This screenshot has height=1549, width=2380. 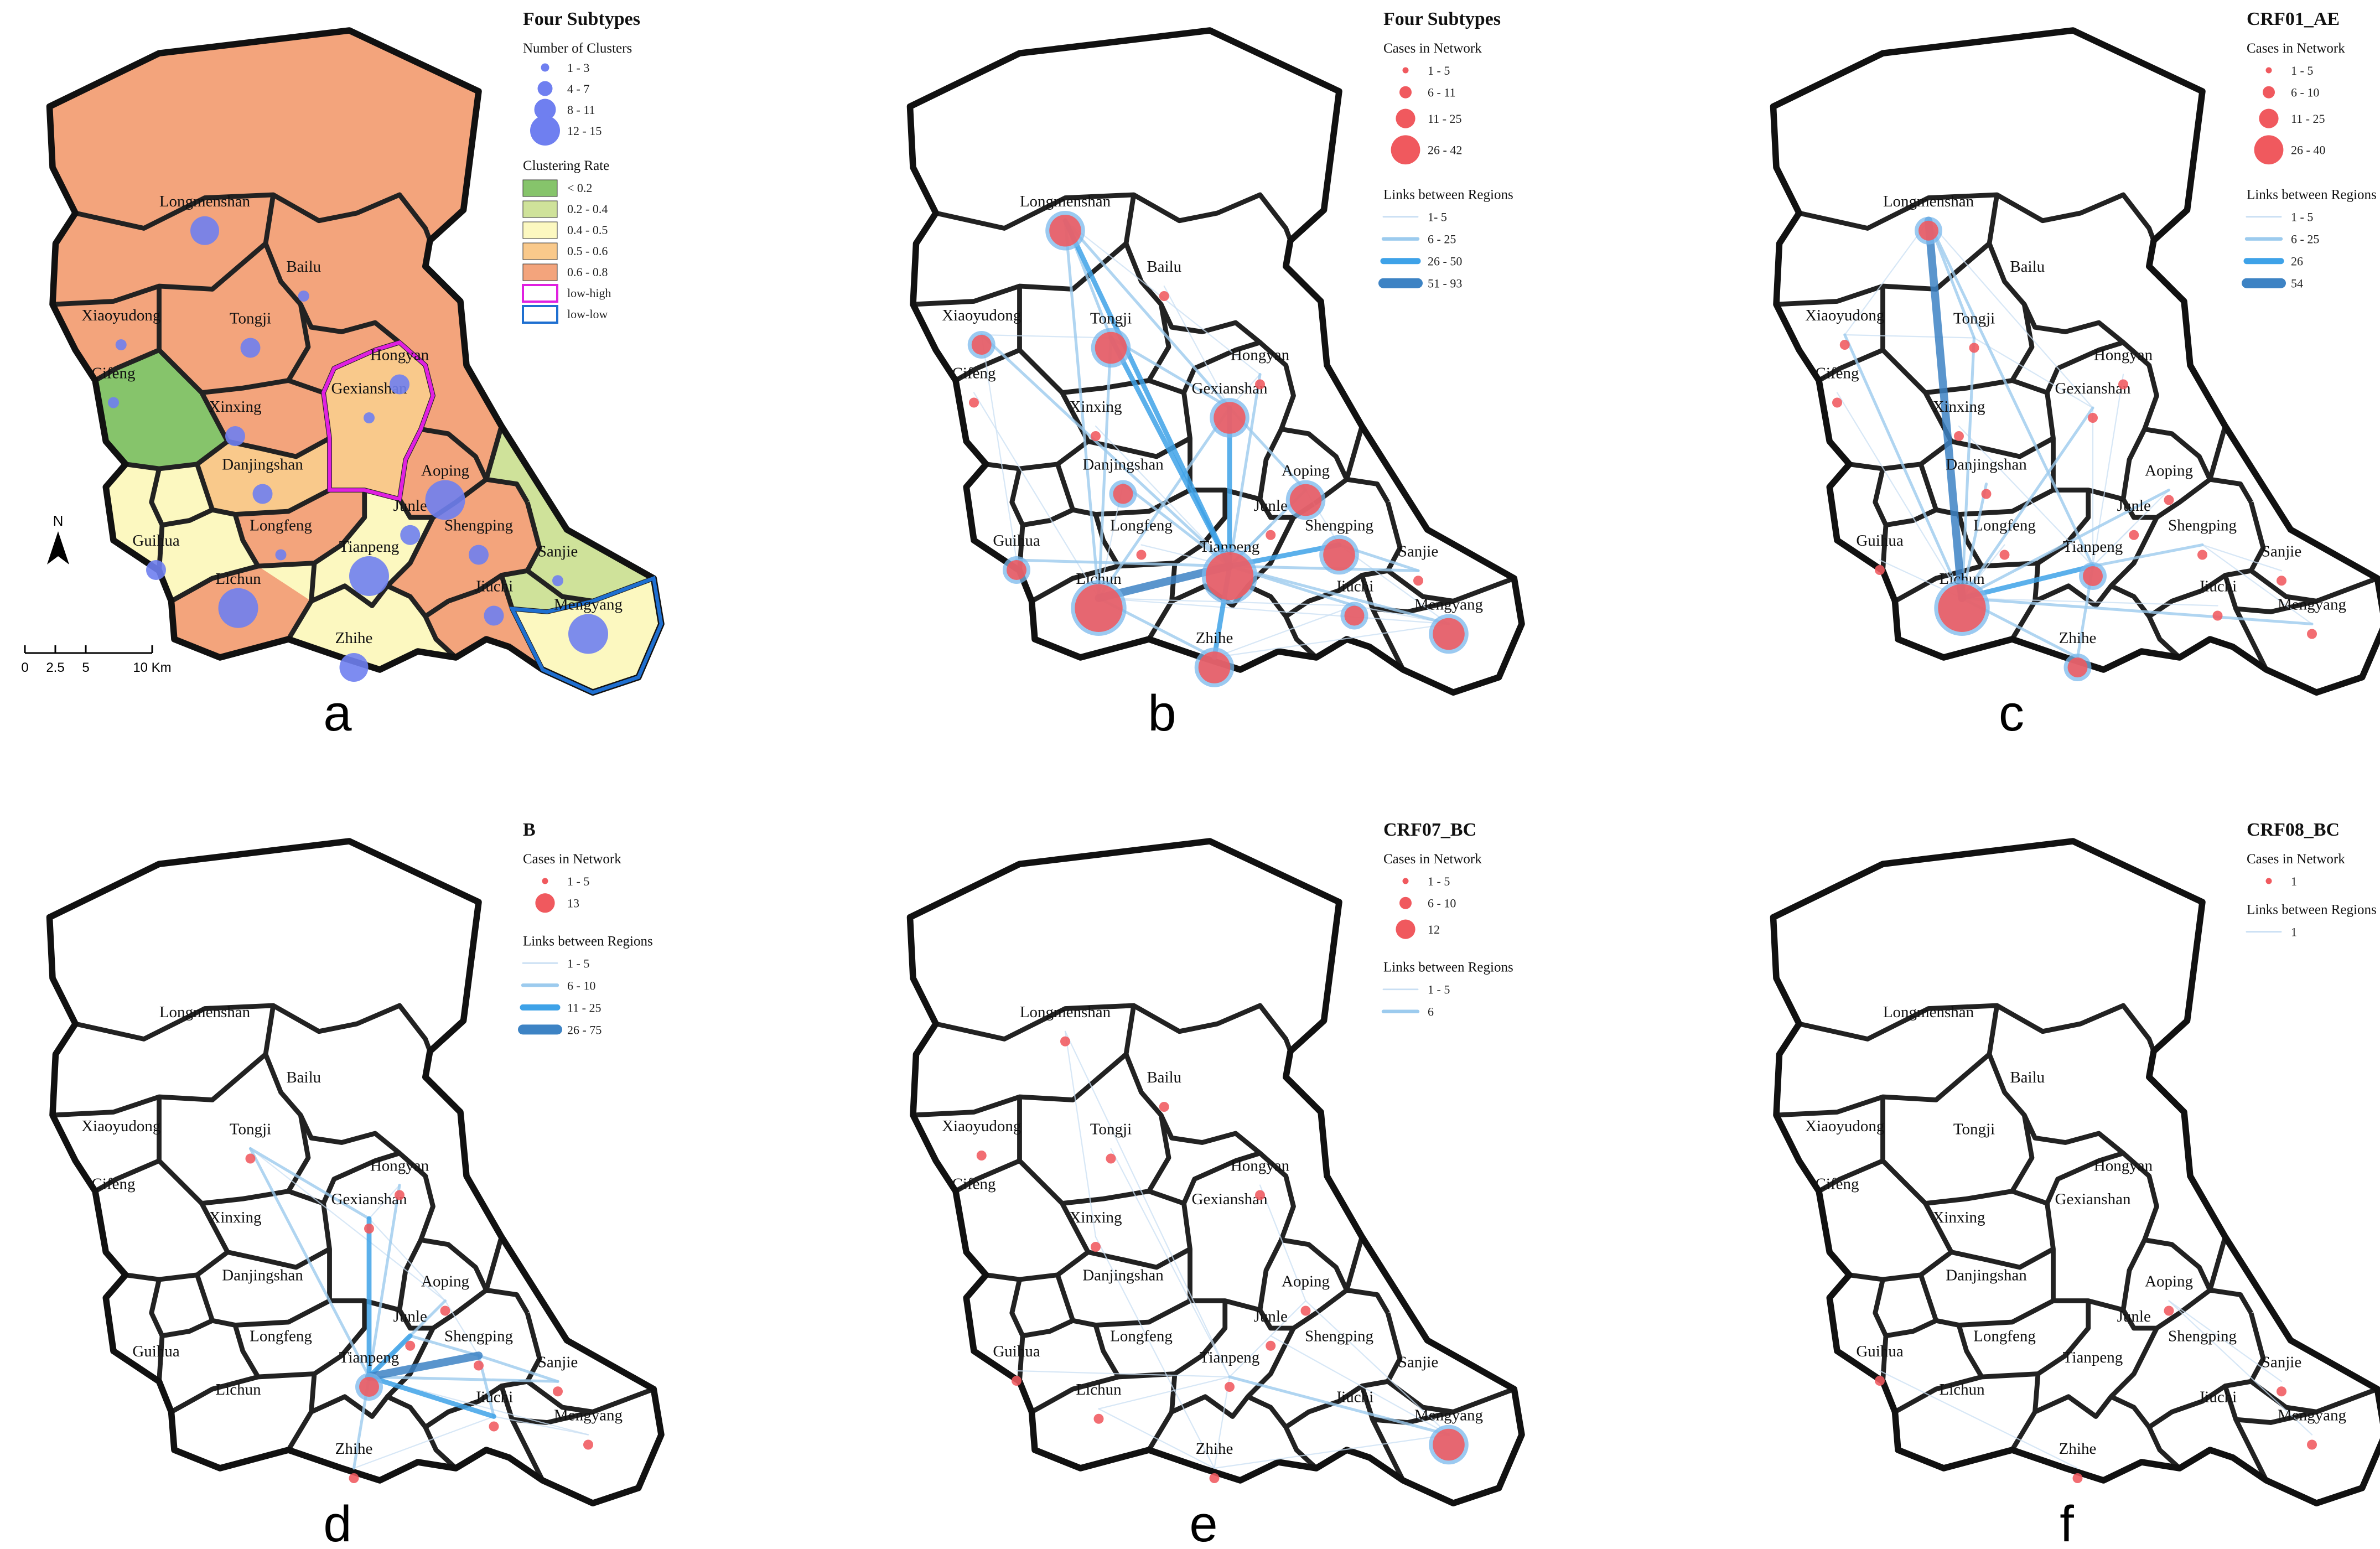 I want to click on panel-letter-d: d, so click(x=337, y=1522).